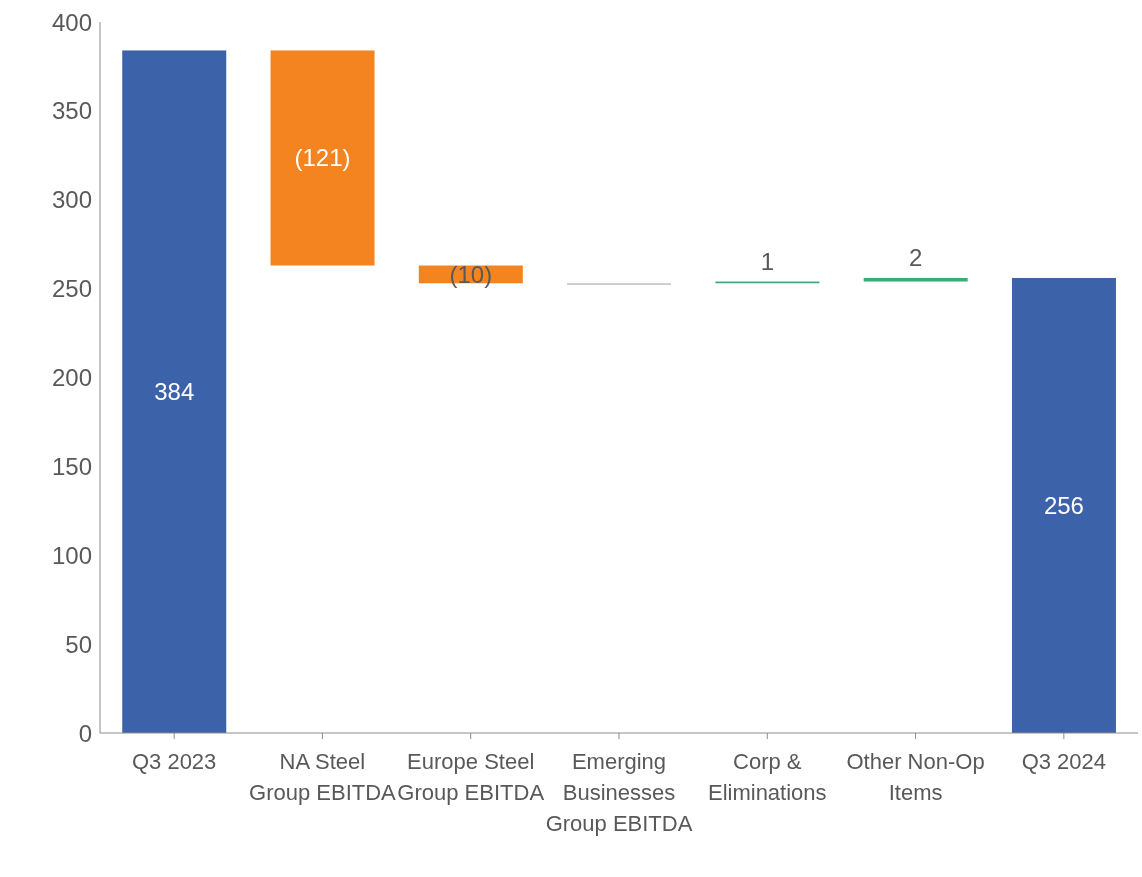 This screenshot has height=877, width=1142. I want to click on x-tick-label: Q3 2023, so click(174, 761).